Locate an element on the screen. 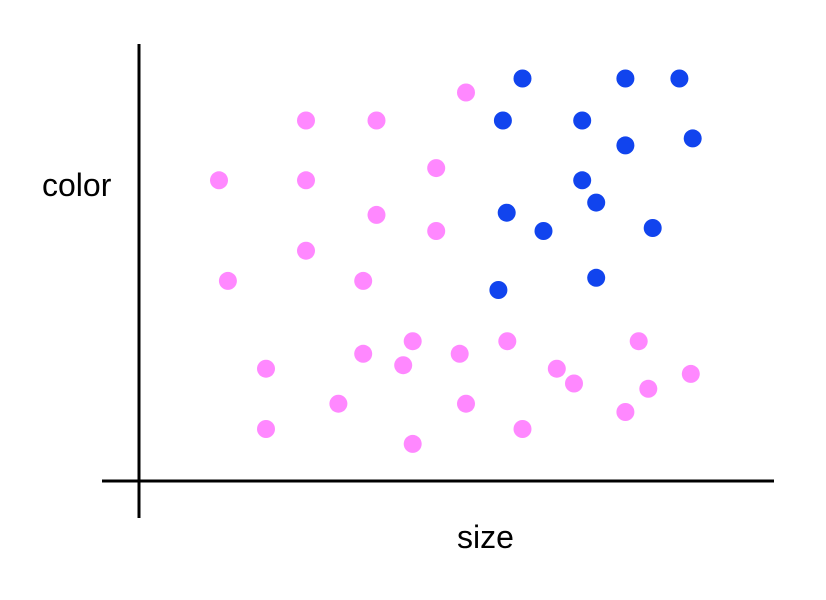  x-axis-label: size is located at coordinates (485, 537).